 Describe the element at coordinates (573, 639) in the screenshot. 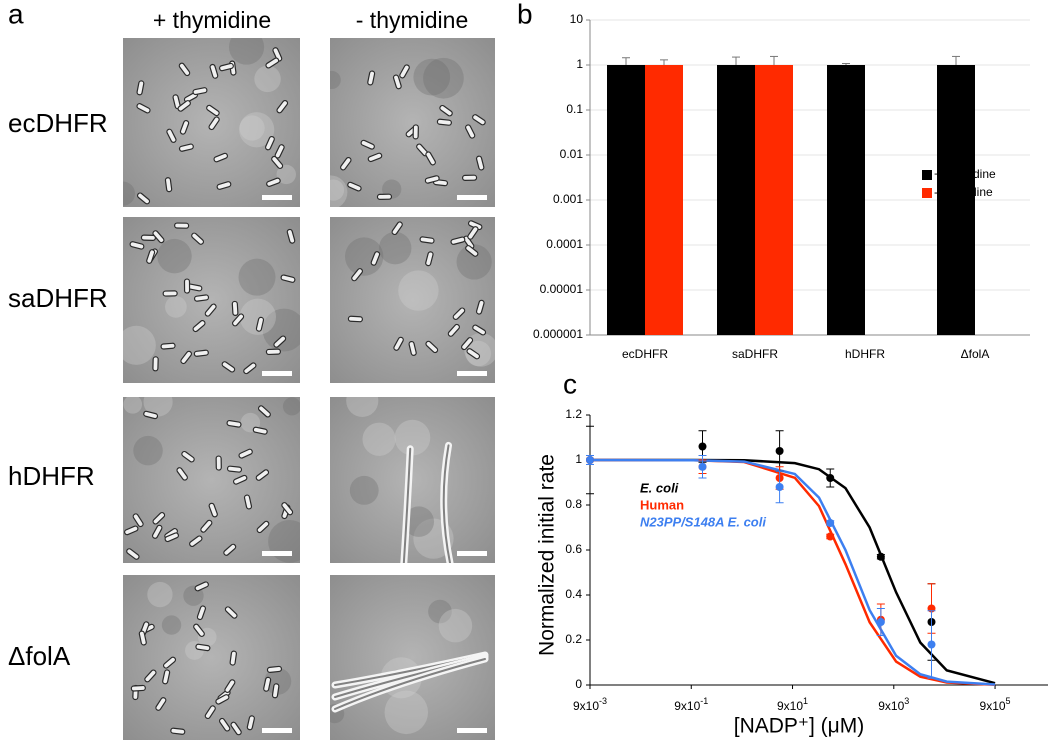

I see `y-tick-label: 0.2` at that location.